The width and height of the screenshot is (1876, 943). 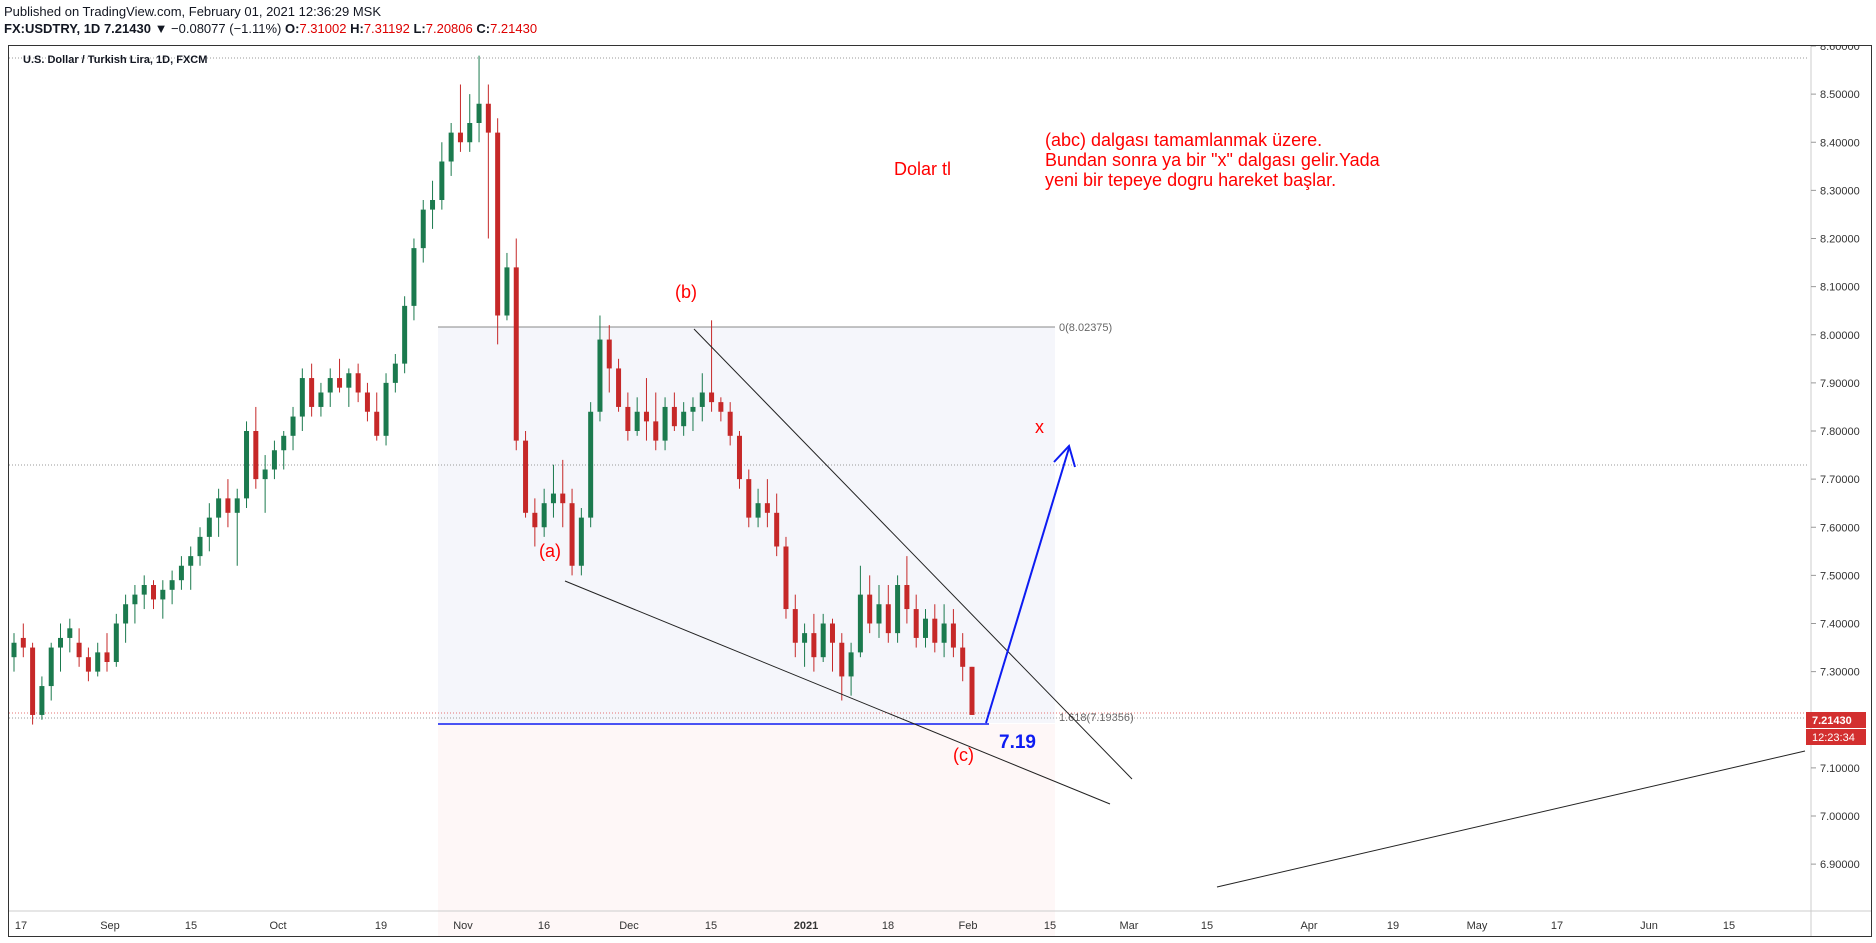 I want to click on wedge-lower-line, so click(x=837, y=692).